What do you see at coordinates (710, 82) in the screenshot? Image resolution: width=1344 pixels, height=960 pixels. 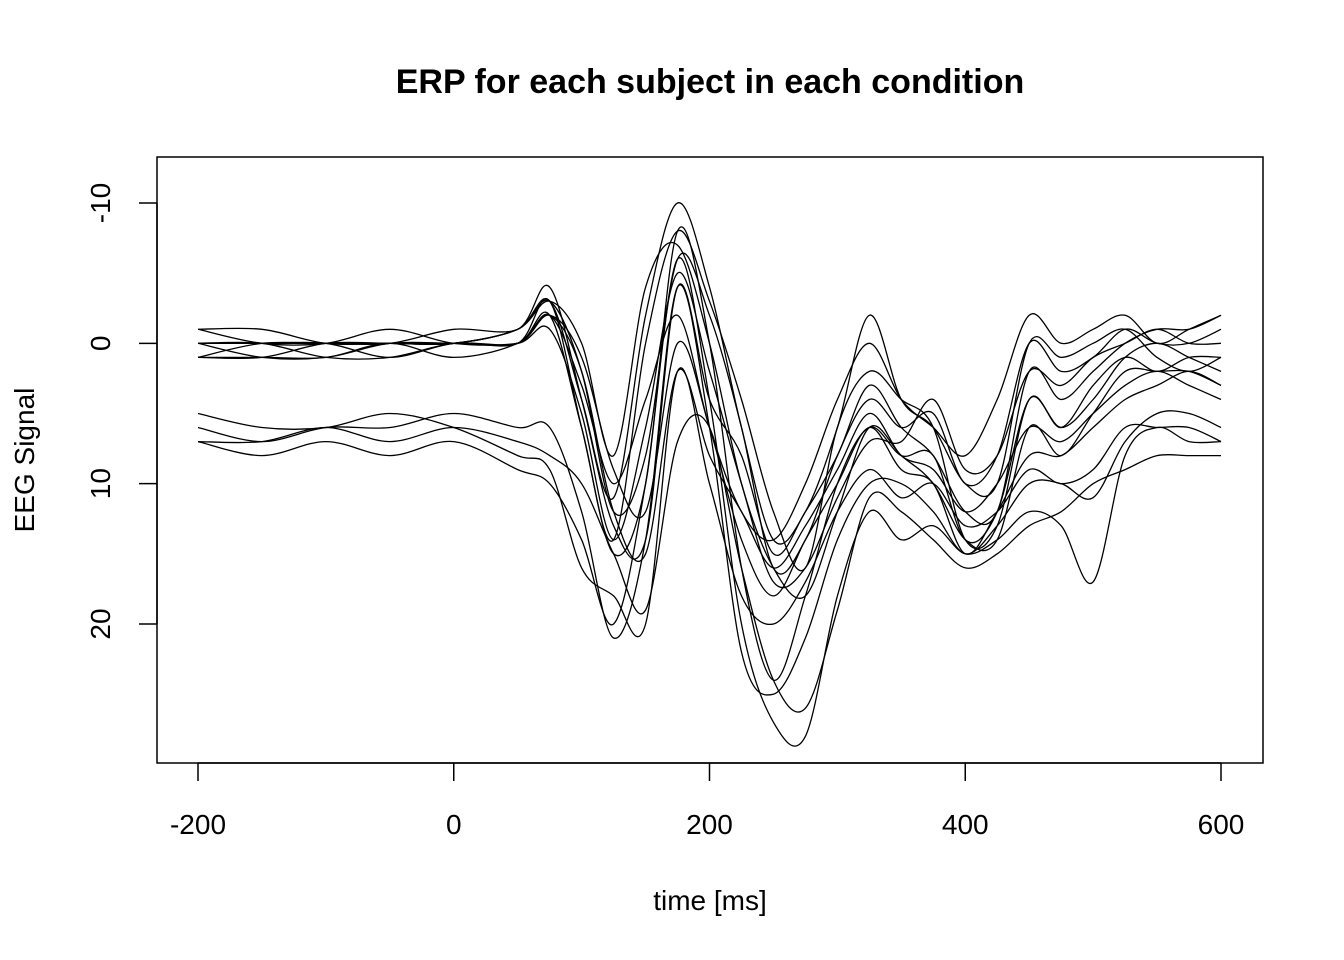 I see `chart-title: ERP for each subject in each condition` at bounding box center [710, 82].